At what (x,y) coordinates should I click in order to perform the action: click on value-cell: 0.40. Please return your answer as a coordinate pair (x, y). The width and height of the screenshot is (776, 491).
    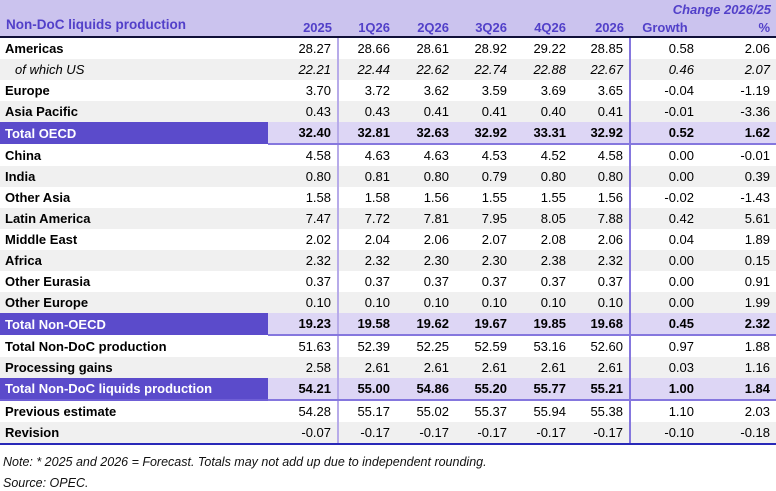
    Looking at the image, I should click on (542, 111).